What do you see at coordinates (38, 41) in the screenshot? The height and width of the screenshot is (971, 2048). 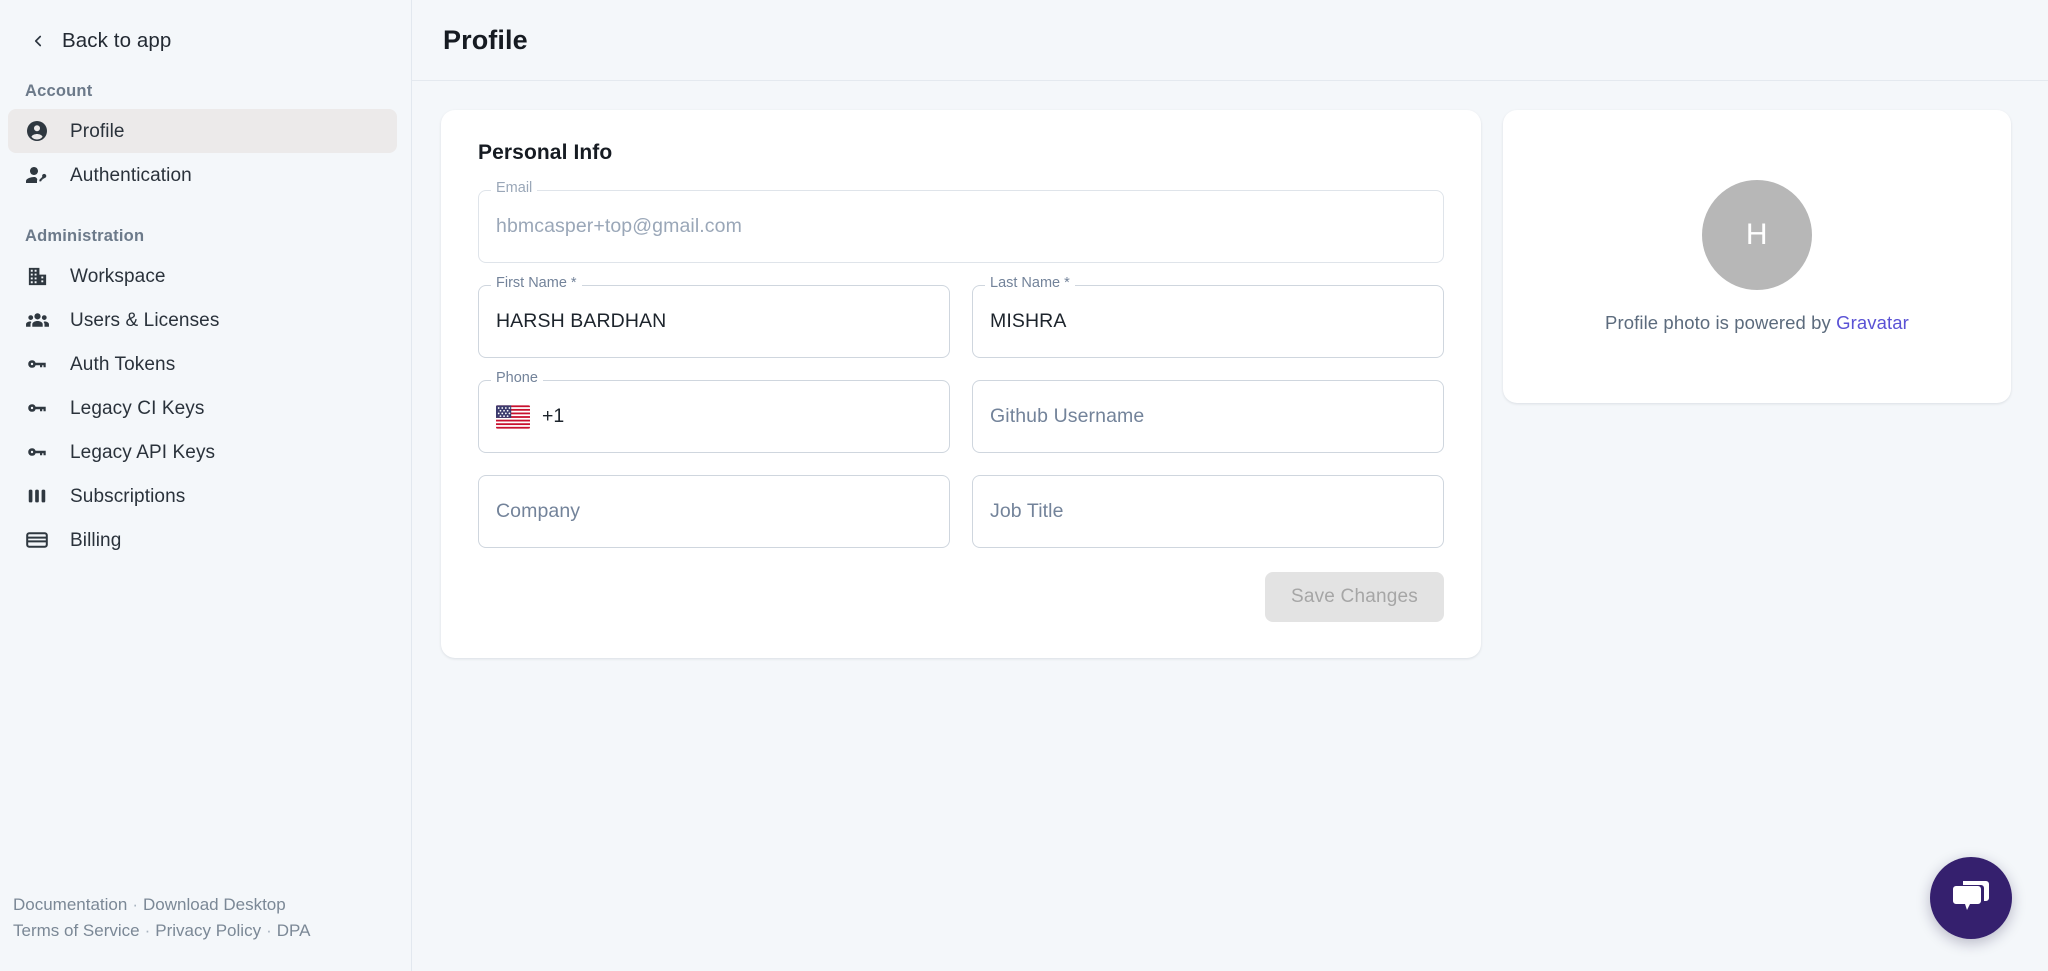 I see `chevron-left-icon` at bounding box center [38, 41].